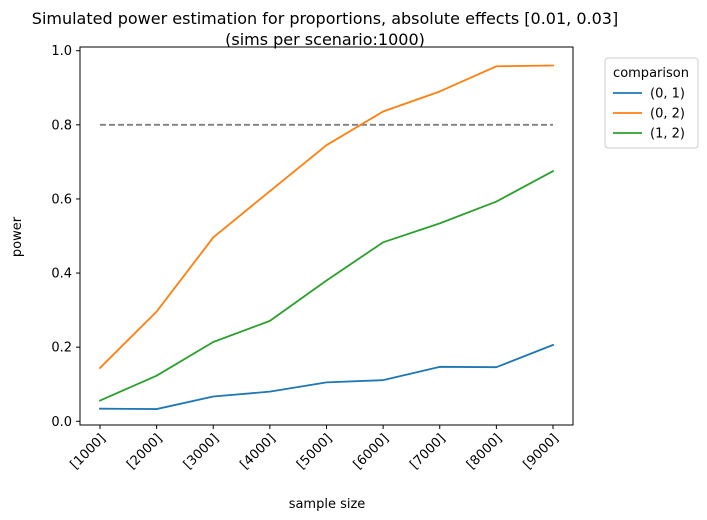 Image resolution: width=707 pixels, height=520 pixels. What do you see at coordinates (201, 451) in the screenshot?
I see `x-tick-label: [3000]` at bounding box center [201, 451].